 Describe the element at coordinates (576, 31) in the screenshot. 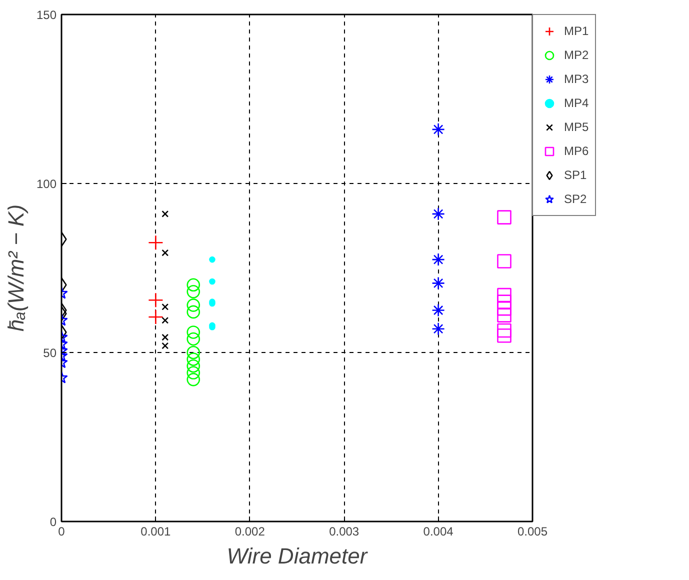

I see `legend-label: MP1` at that location.